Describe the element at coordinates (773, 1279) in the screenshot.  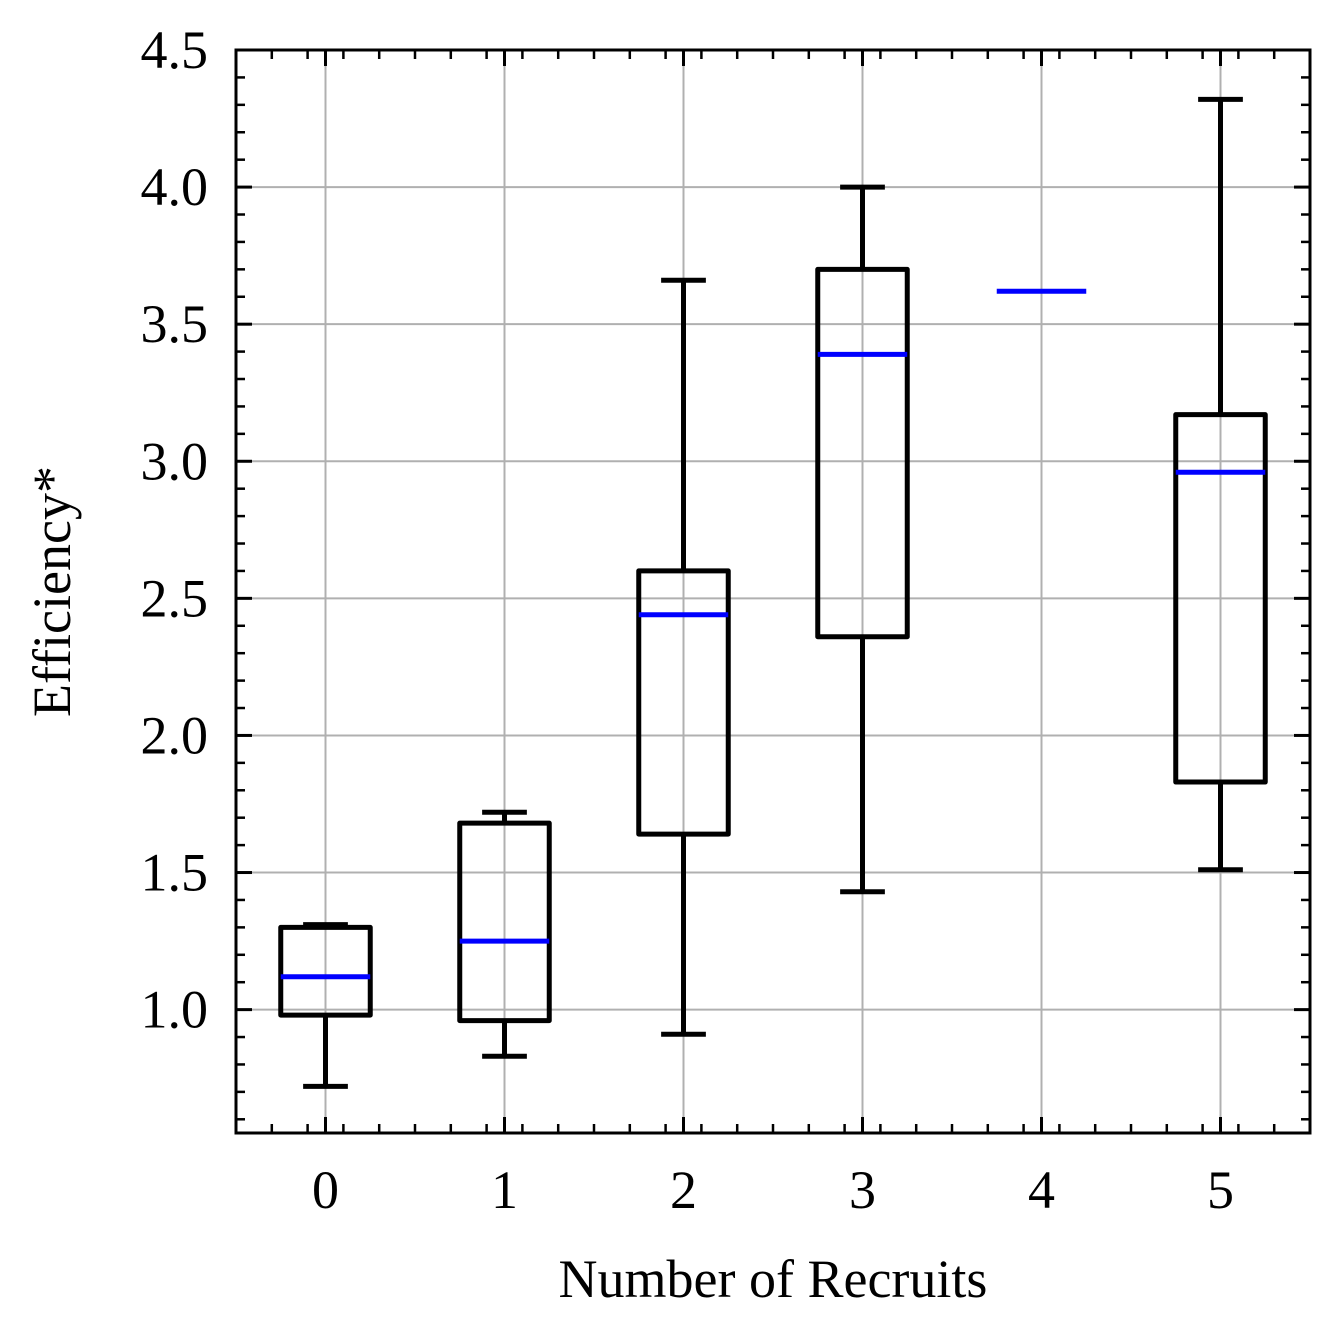
I see `x-axis-label: Number of Recruits` at that location.